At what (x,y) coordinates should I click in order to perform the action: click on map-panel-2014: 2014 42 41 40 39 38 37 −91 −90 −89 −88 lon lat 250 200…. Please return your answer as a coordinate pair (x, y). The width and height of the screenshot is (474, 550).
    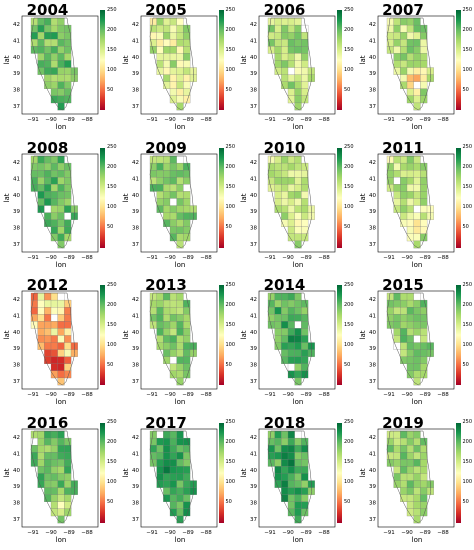
    Looking at the image, I should click on (296, 343).